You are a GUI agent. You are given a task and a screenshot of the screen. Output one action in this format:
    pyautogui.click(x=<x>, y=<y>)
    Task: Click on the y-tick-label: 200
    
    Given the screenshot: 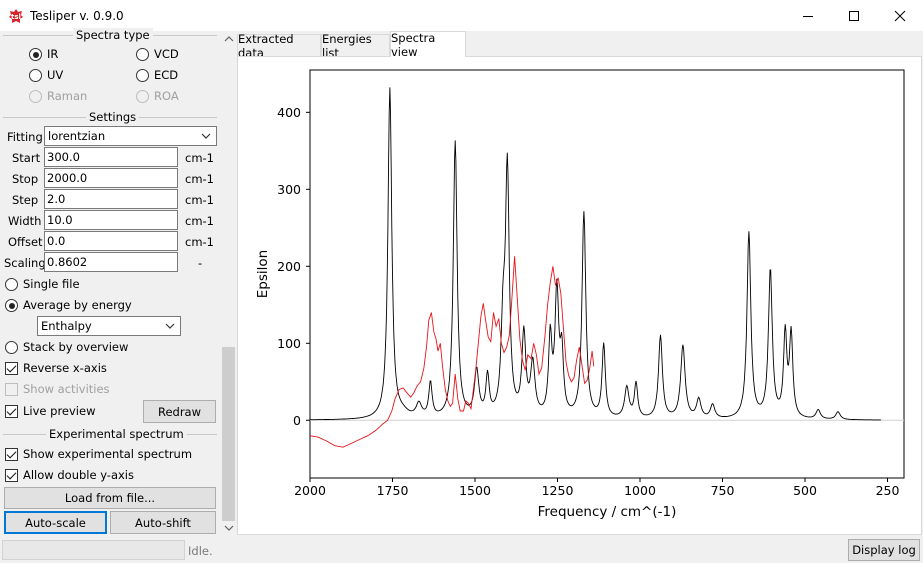 What is the action you would take?
    pyautogui.click(x=289, y=266)
    